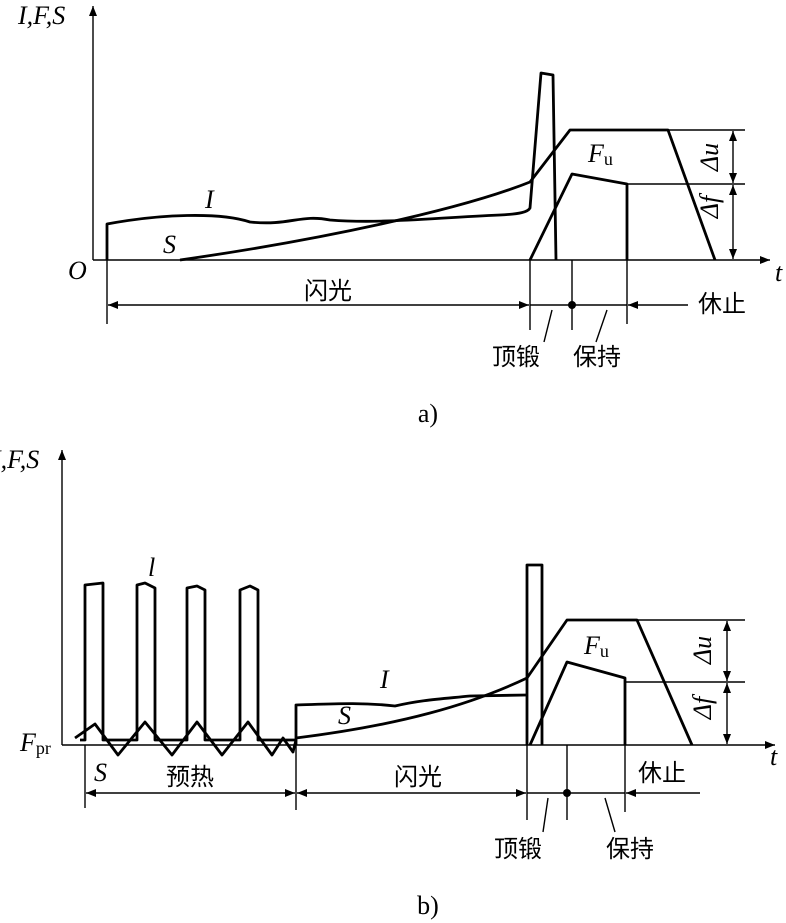  I want to click on preheat-label: 预热, so click(190, 777).